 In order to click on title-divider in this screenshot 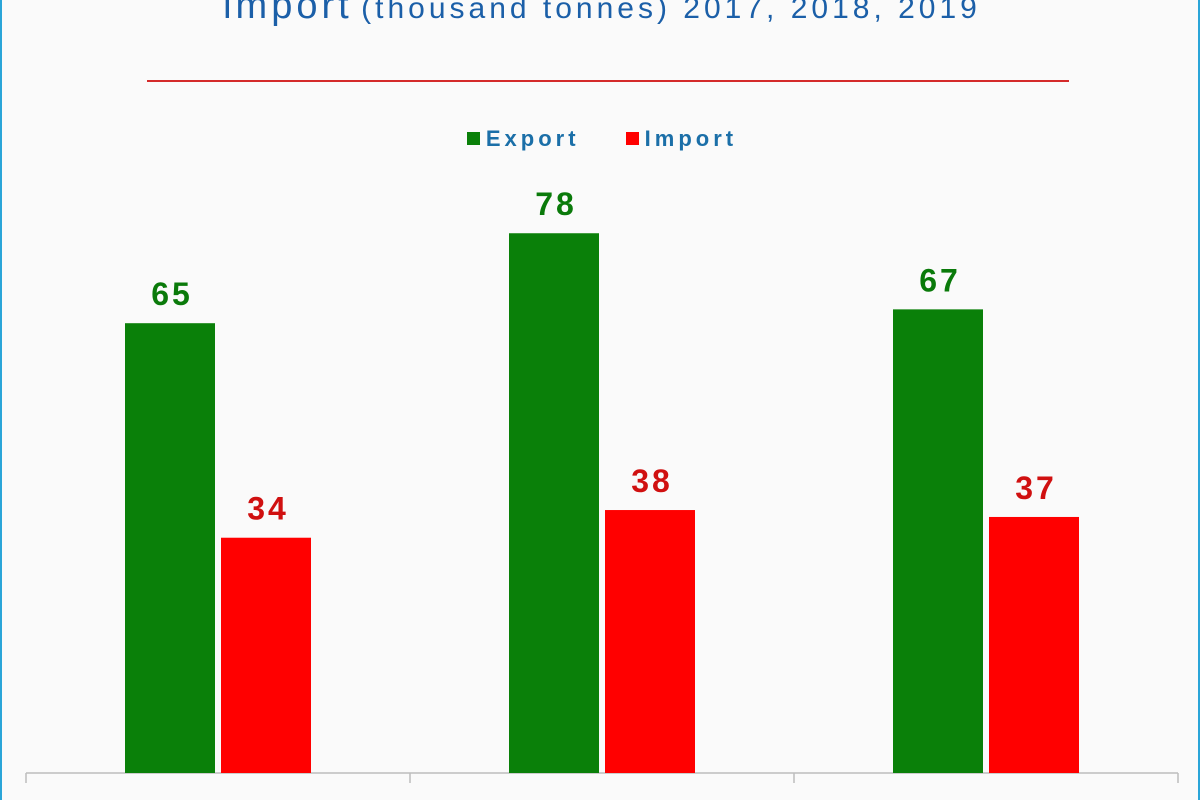, I will do `click(608, 81)`.